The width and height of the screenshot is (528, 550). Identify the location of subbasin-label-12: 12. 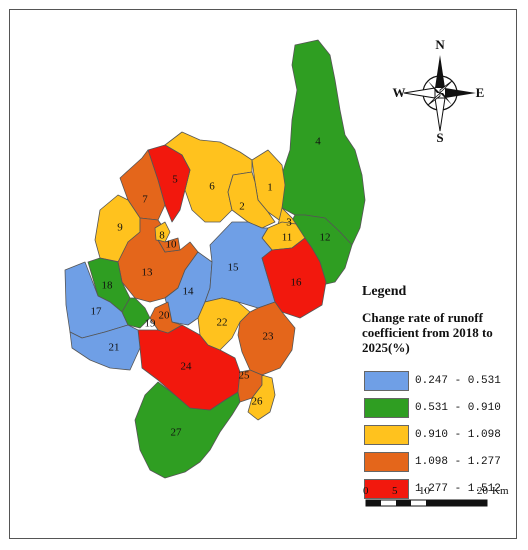
(325, 238).